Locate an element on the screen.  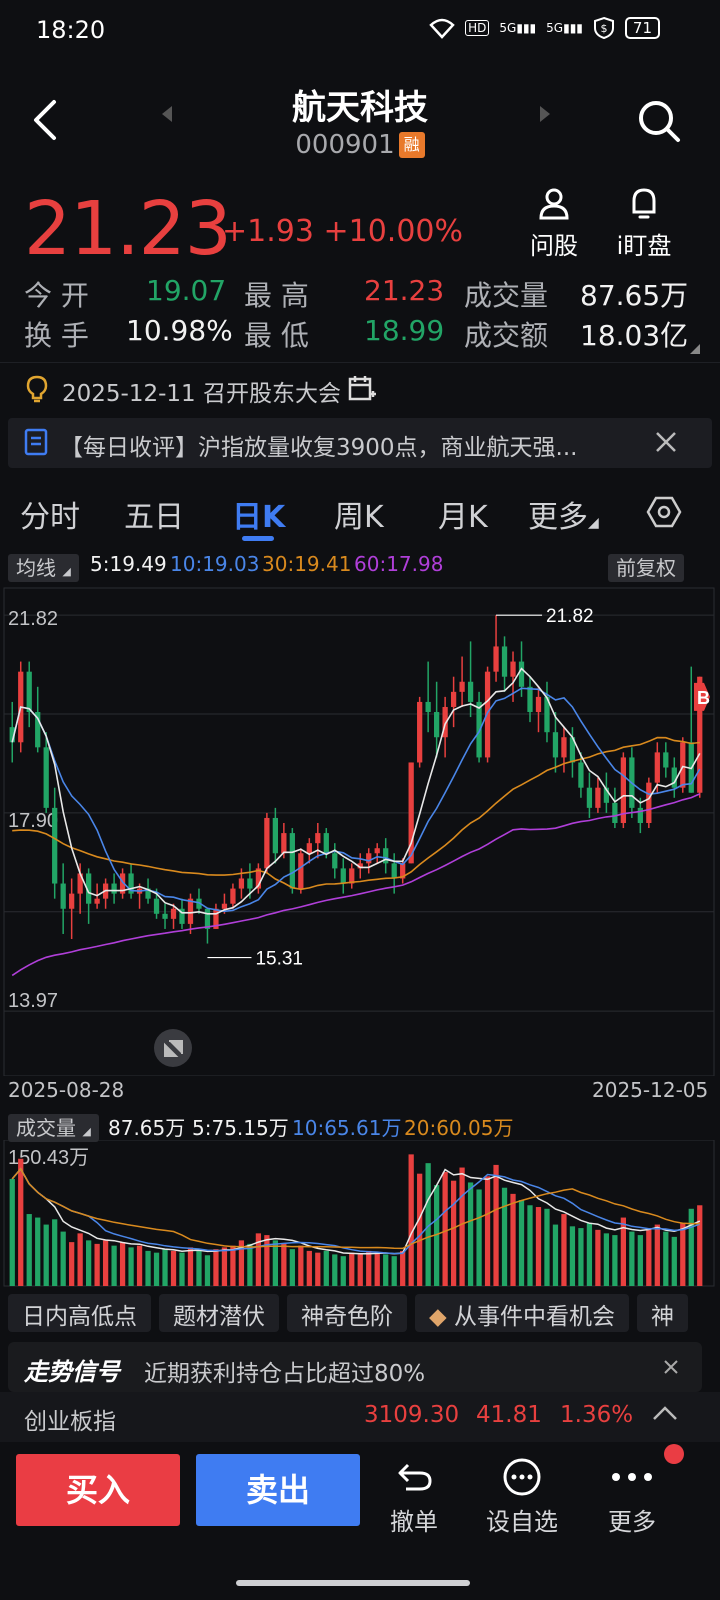
margin-badge: 融 is located at coordinates (411, 145).